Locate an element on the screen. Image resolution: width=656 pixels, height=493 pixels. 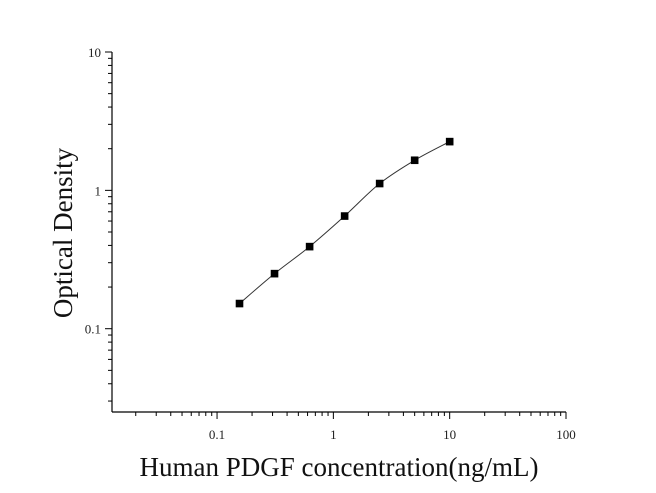
y-tick-label: 10 is located at coordinates (94, 52).